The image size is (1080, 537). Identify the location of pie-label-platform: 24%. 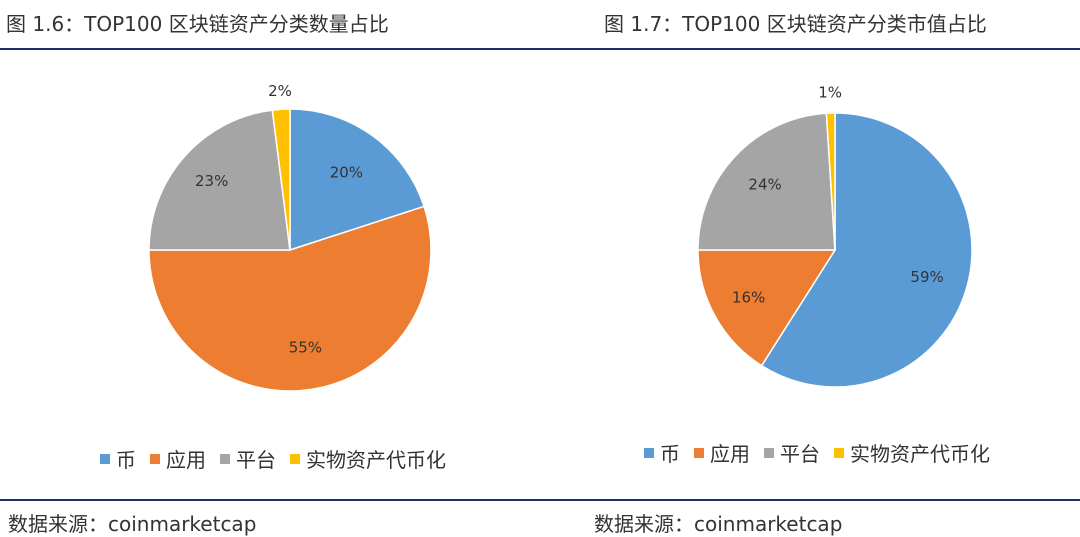
(764, 184).